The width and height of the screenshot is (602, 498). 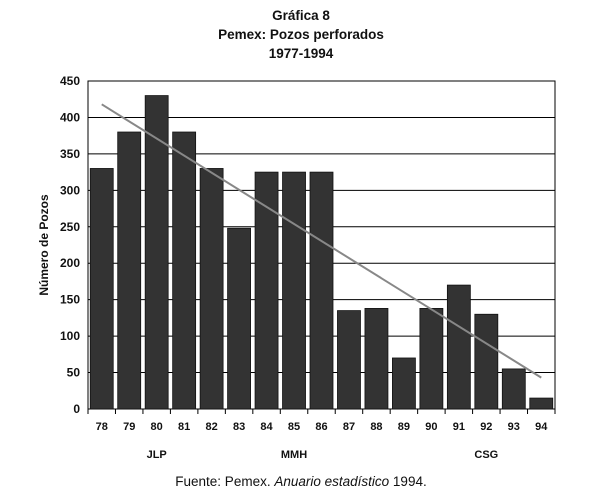 I want to click on x-tick-label: 90, so click(x=431, y=427).